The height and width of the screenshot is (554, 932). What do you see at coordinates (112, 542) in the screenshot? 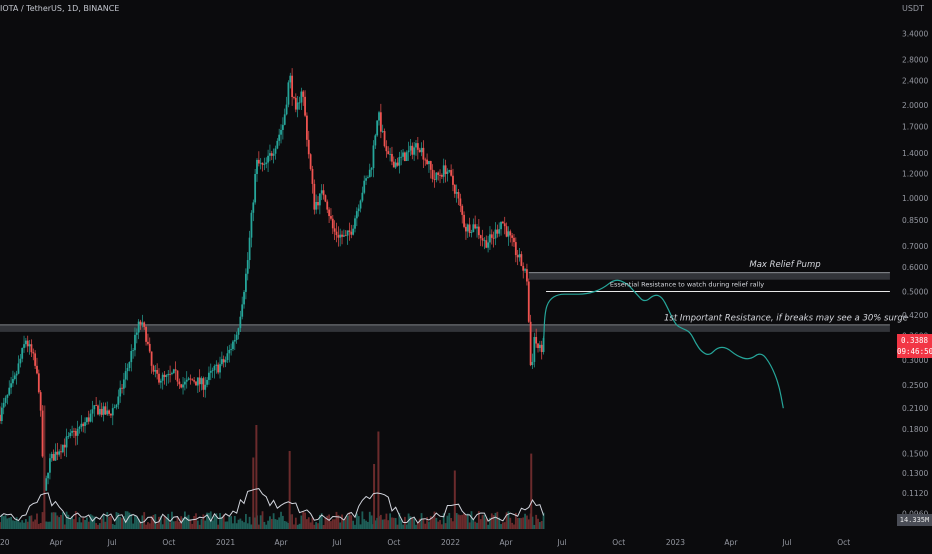
I see `x-tick-label: Jul` at bounding box center [112, 542].